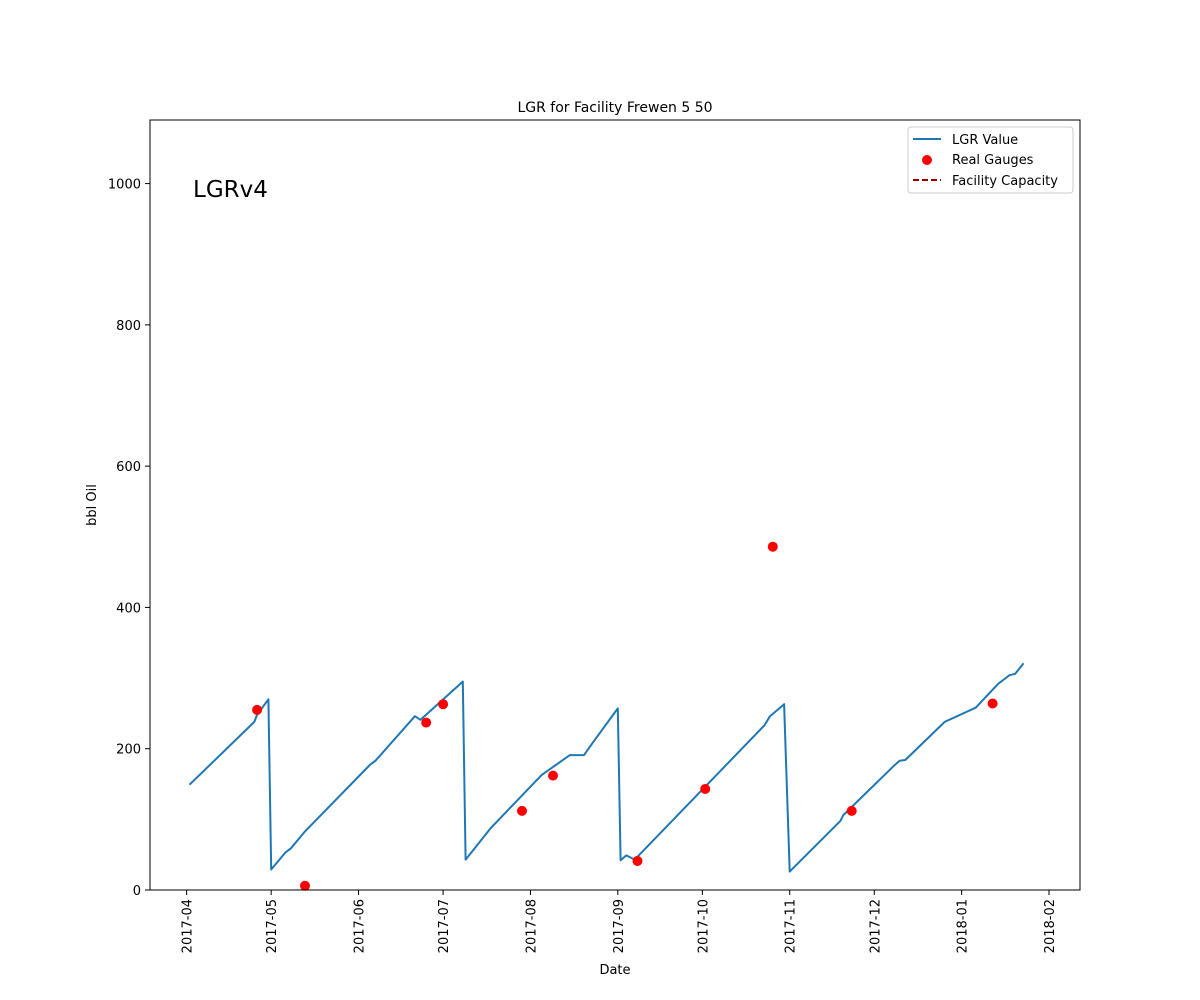 This screenshot has height=1000, width=1200. I want to click on legend-facility-capacity-label: Facility Capacity, so click(1005, 181).